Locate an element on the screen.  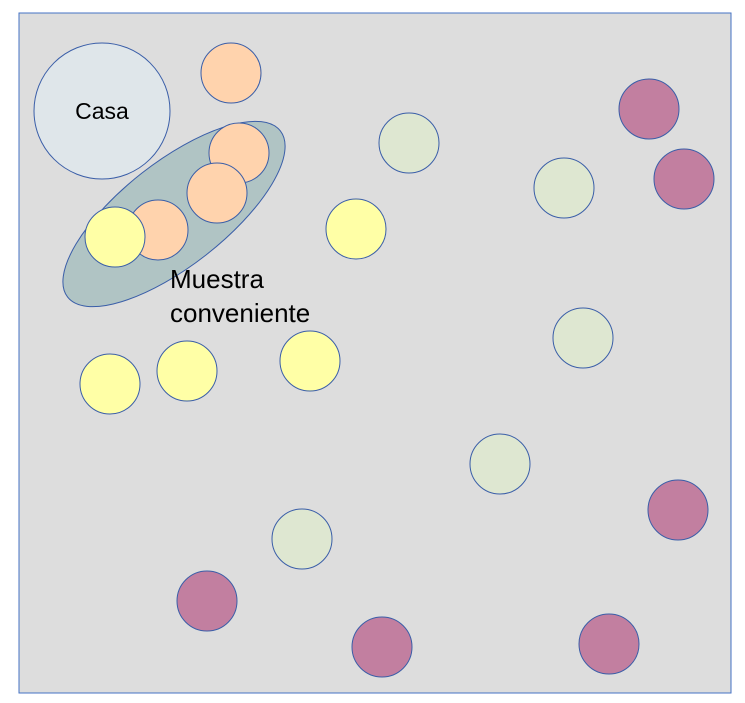
home-circle is located at coordinates (102, 111).